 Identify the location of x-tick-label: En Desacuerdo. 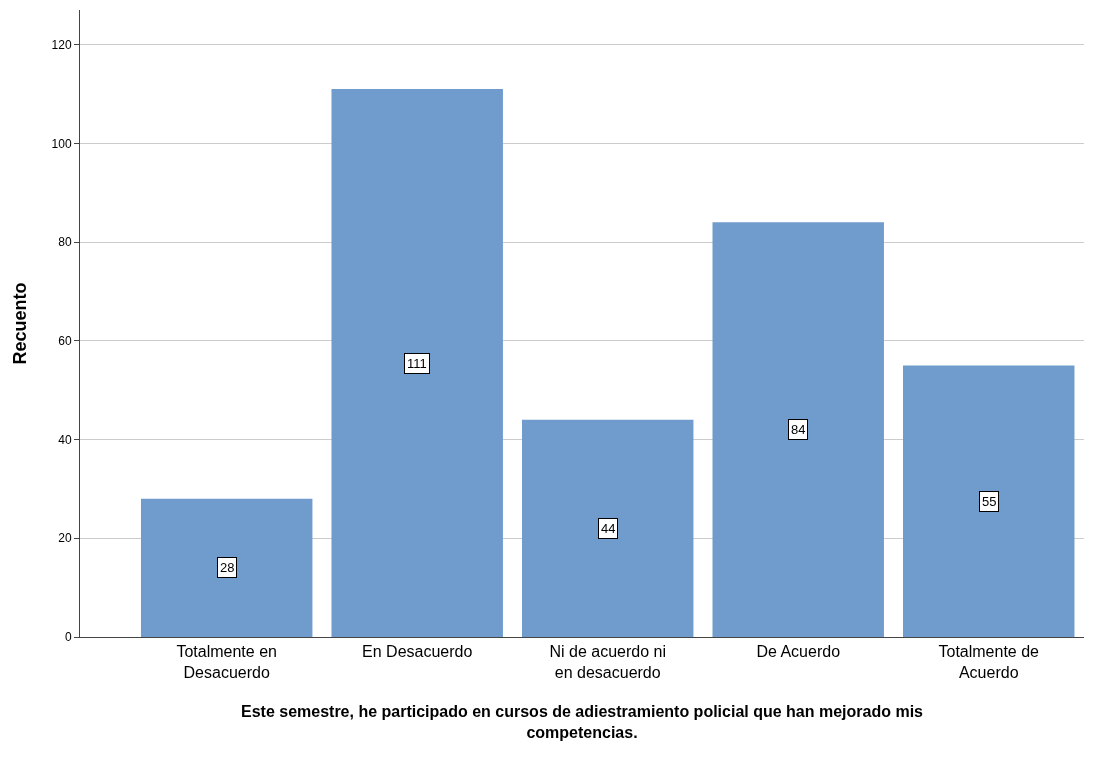
(417, 652).